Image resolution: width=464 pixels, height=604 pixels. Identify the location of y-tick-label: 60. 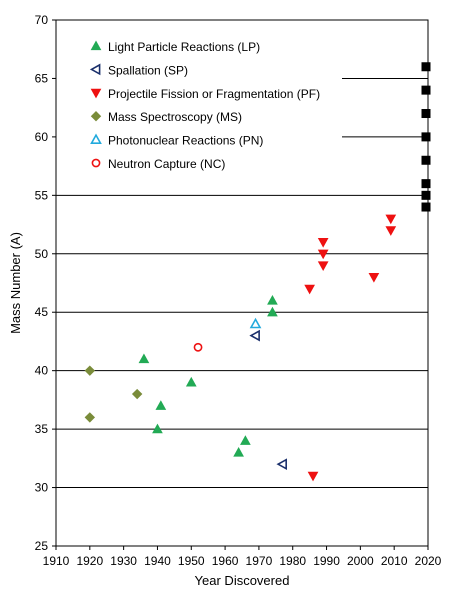
(42, 137).